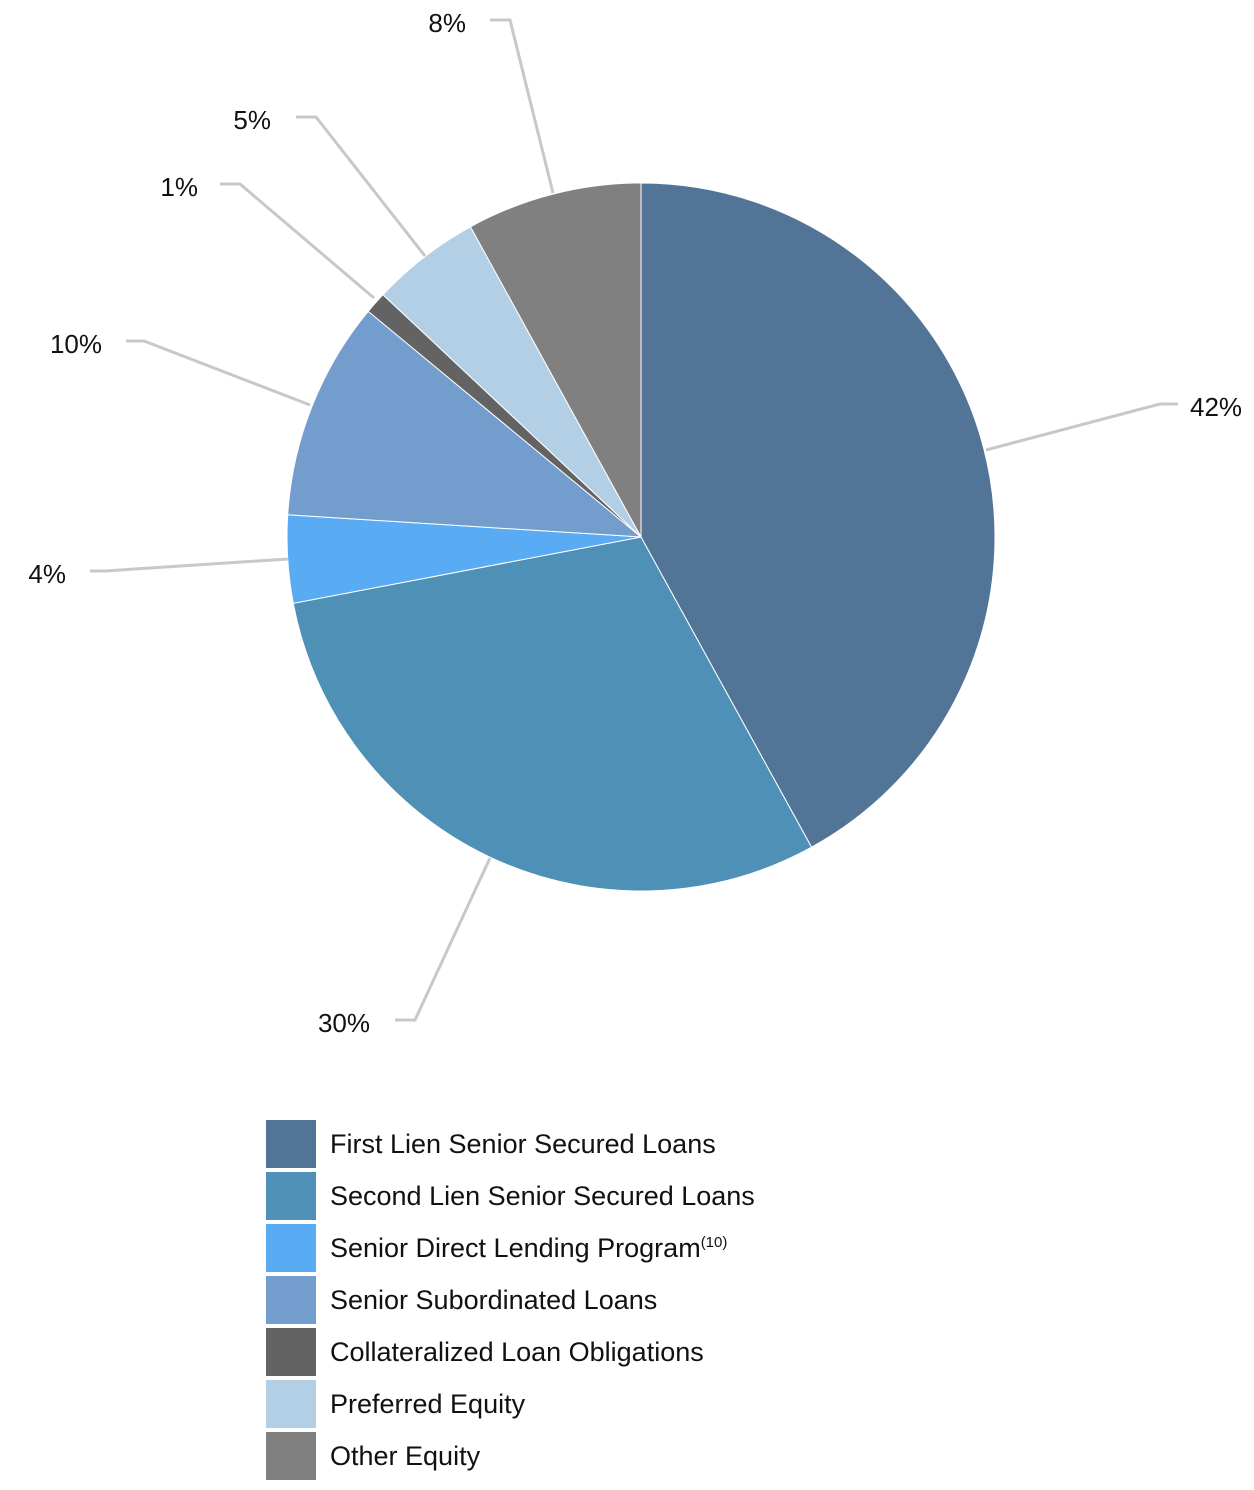 The image size is (1254, 1490). Describe the element at coordinates (428, 1403) in the screenshot. I see `legend-label: Preferred Equity` at that location.